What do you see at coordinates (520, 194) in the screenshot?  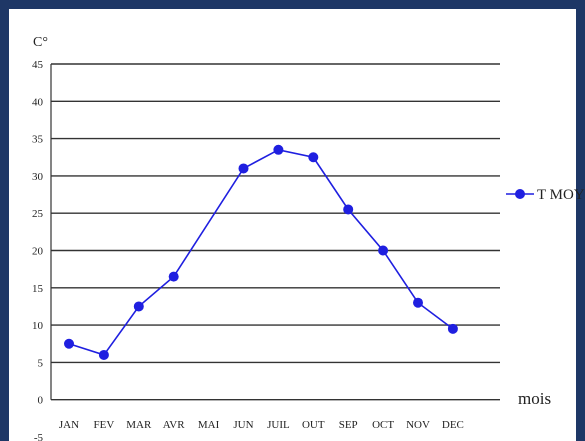 I see `legend-marker` at bounding box center [520, 194].